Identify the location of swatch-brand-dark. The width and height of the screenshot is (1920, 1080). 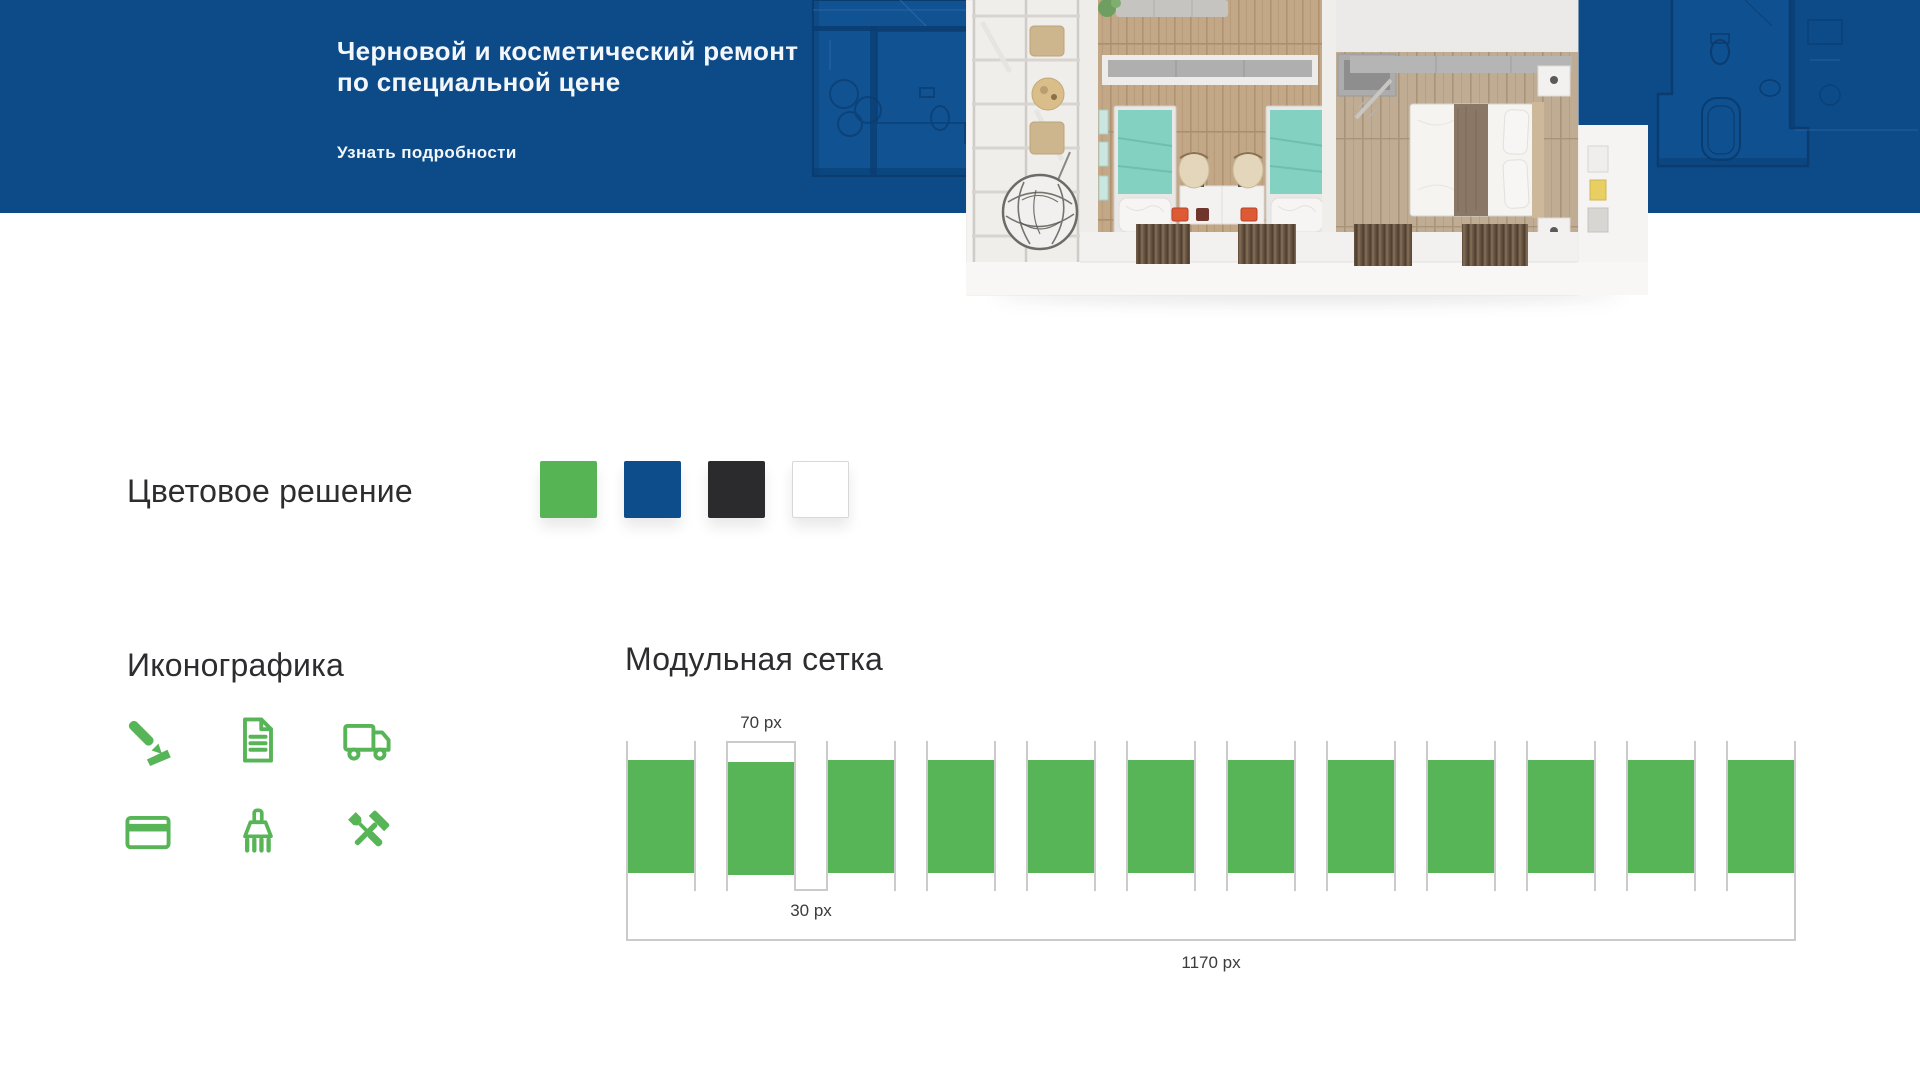
(736, 489).